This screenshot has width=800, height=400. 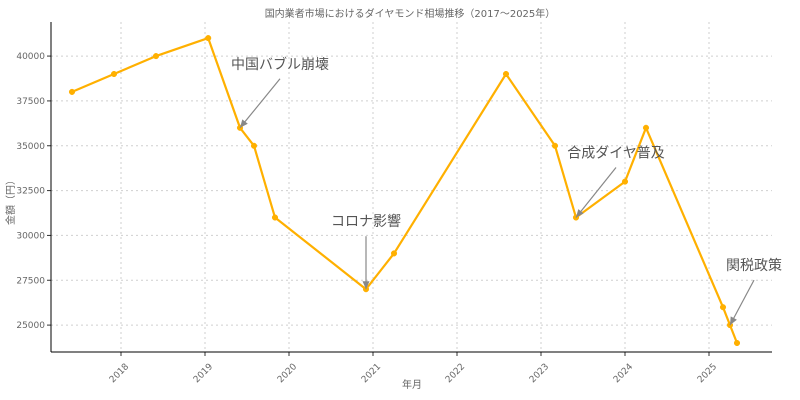 I want to click on x-tick-label: 2022, so click(x=455, y=373).